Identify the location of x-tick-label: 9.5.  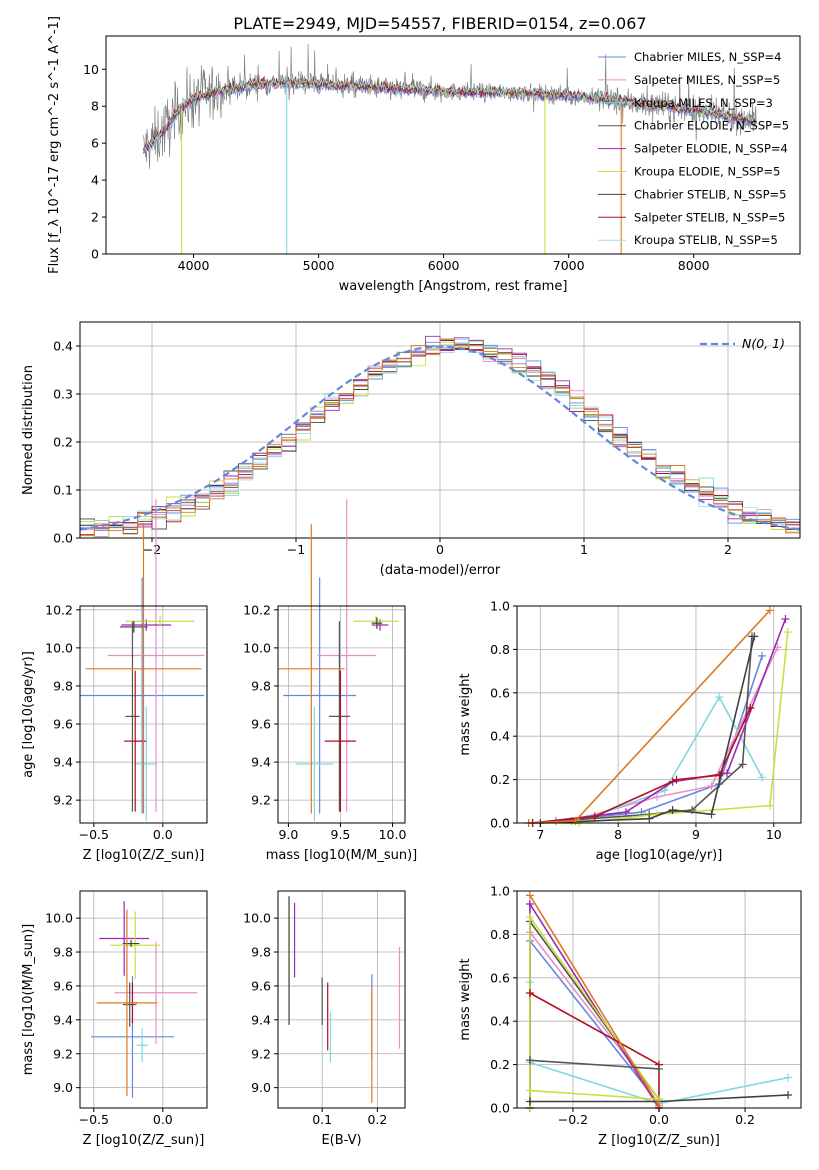
(341, 834).